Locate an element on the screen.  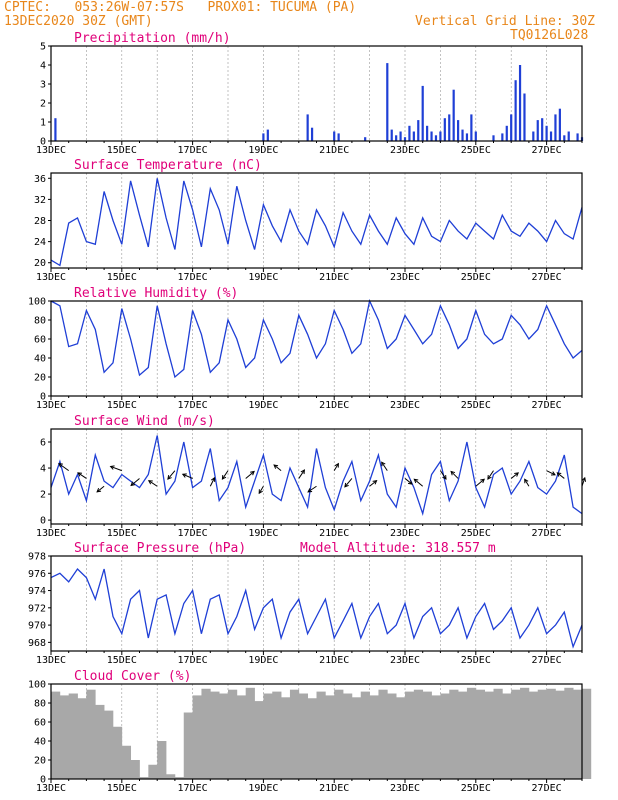
x-tick-label: 13DEC is located at coordinates (51, 660).